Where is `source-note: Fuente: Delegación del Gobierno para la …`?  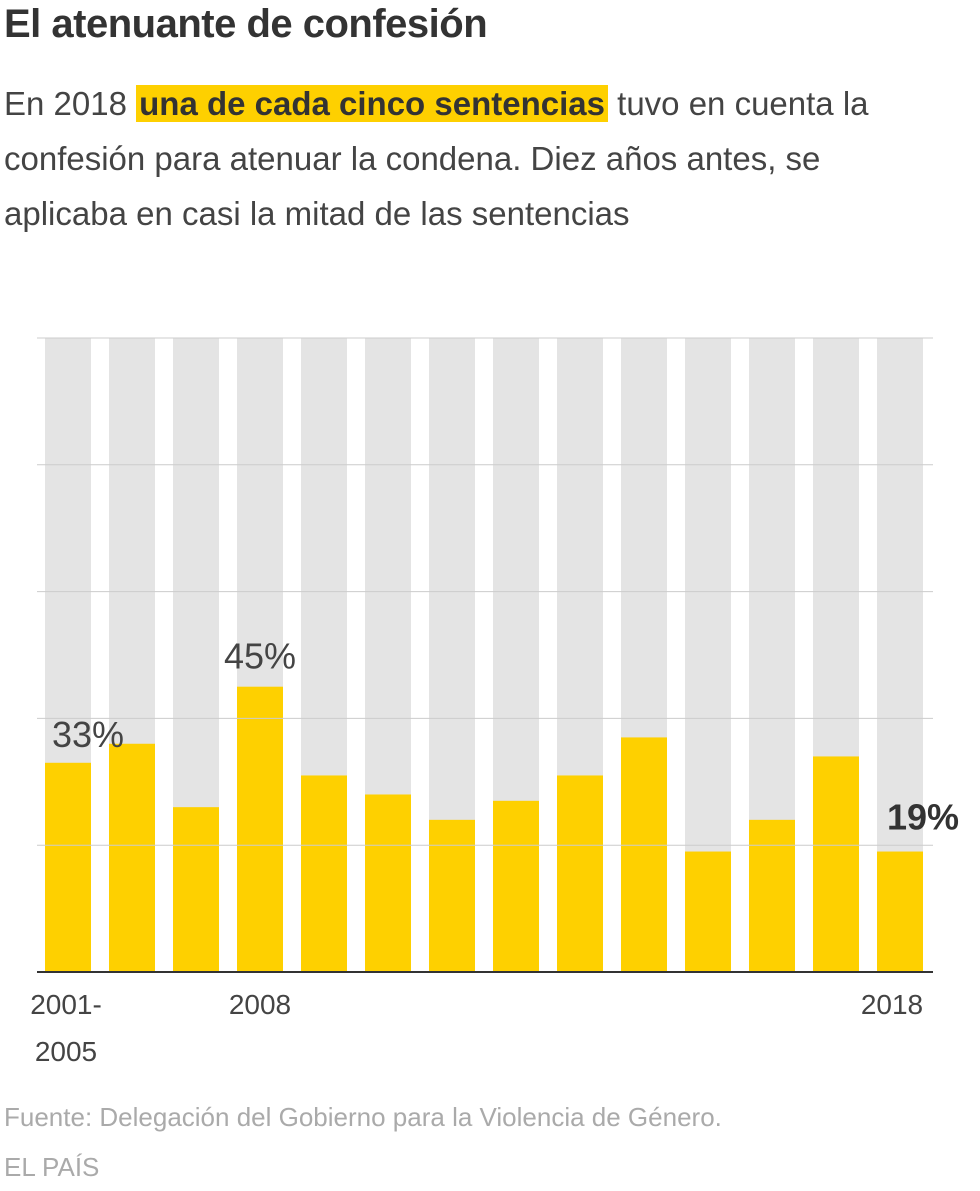
source-note: Fuente: Delegación del Gobierno para la … is located at coordinates (363, 1117).